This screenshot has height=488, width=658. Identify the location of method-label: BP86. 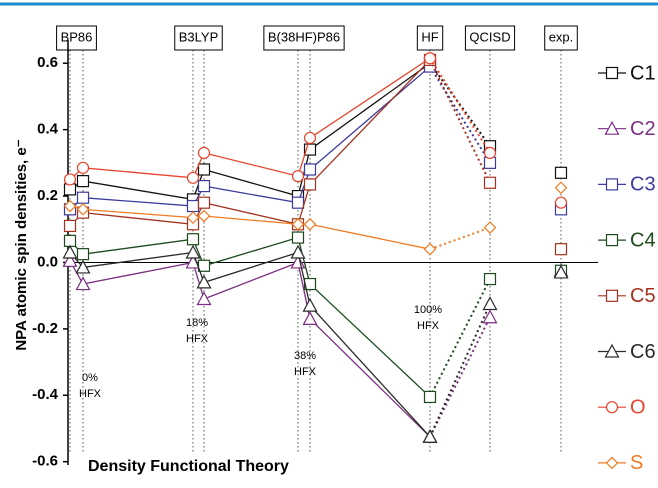
(76, 38).